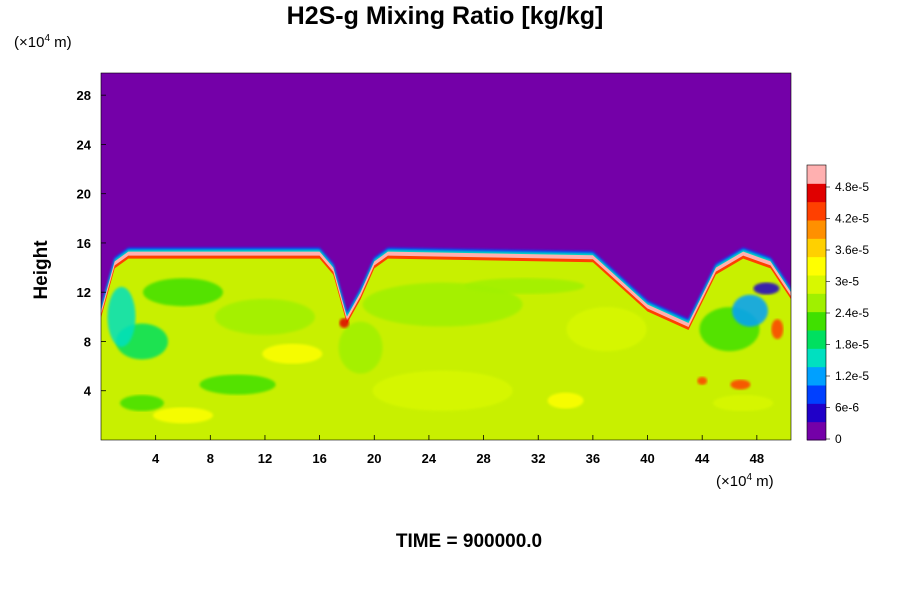  I want to click on y-tick-label-12: 12, so click(84, 292).